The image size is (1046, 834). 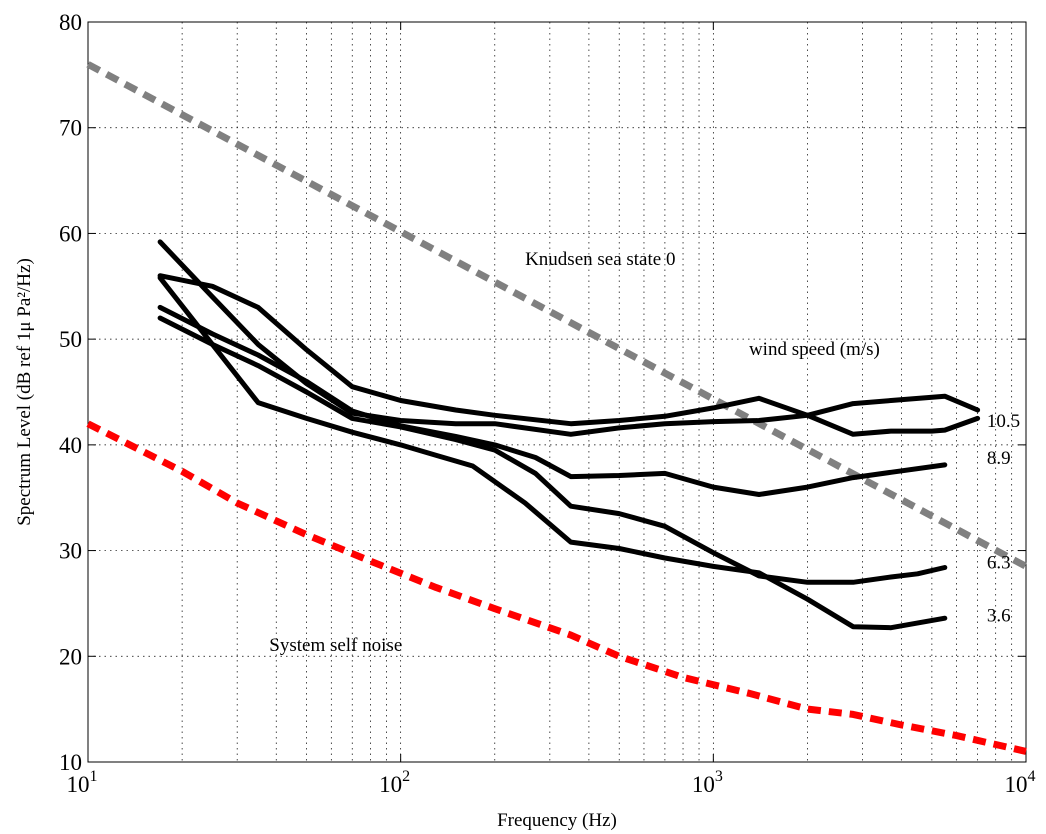 I want to click on annotation-label: 8.9, so click(x=999, y=458).